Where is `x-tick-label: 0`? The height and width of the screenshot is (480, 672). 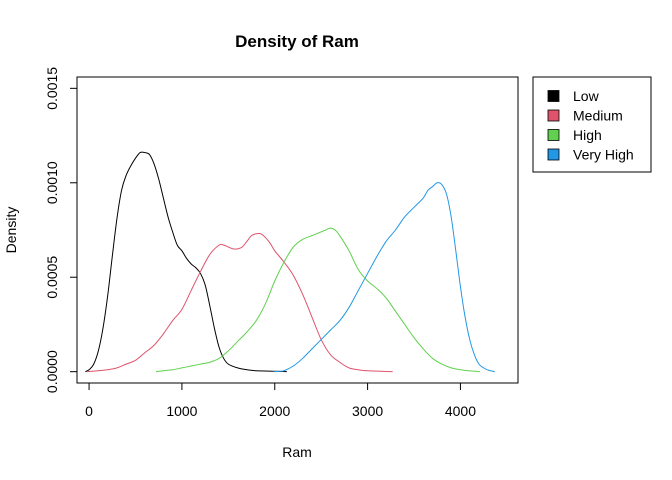
x-tick-label: 0 is located at coordinates (89, 411).